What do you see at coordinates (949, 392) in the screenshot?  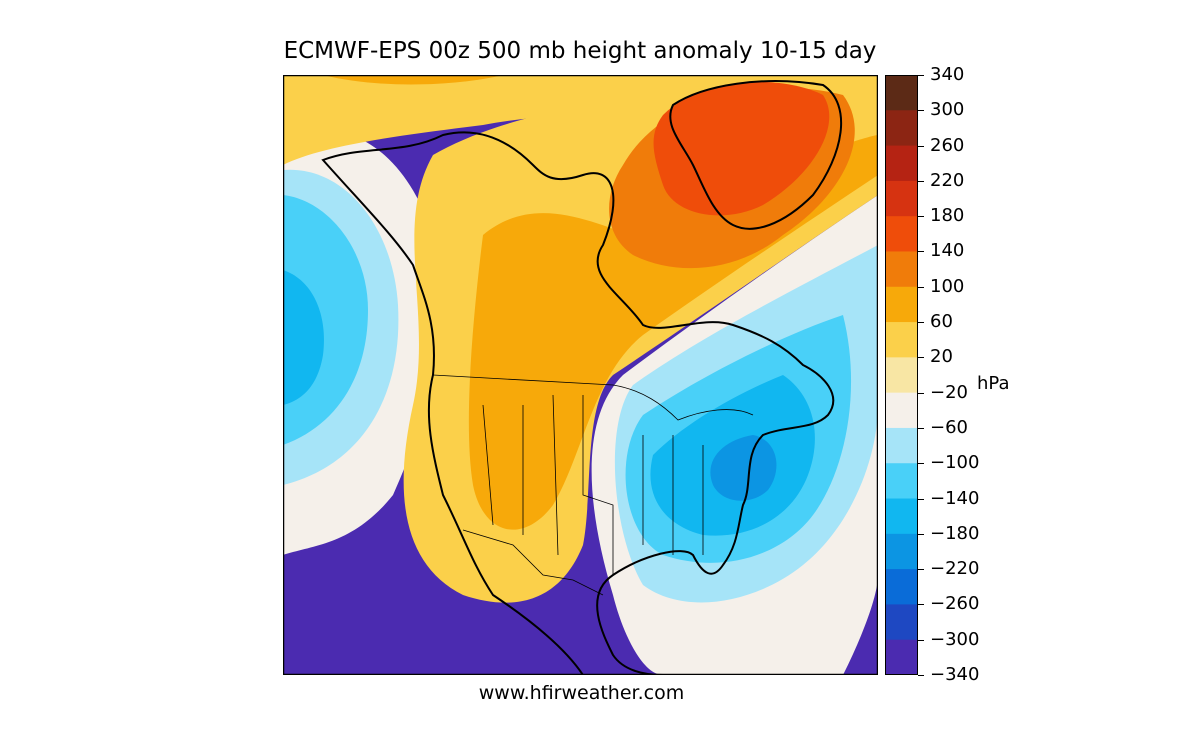 I see `colorbar-tick-label: −20` at bounding box center [949, 392].